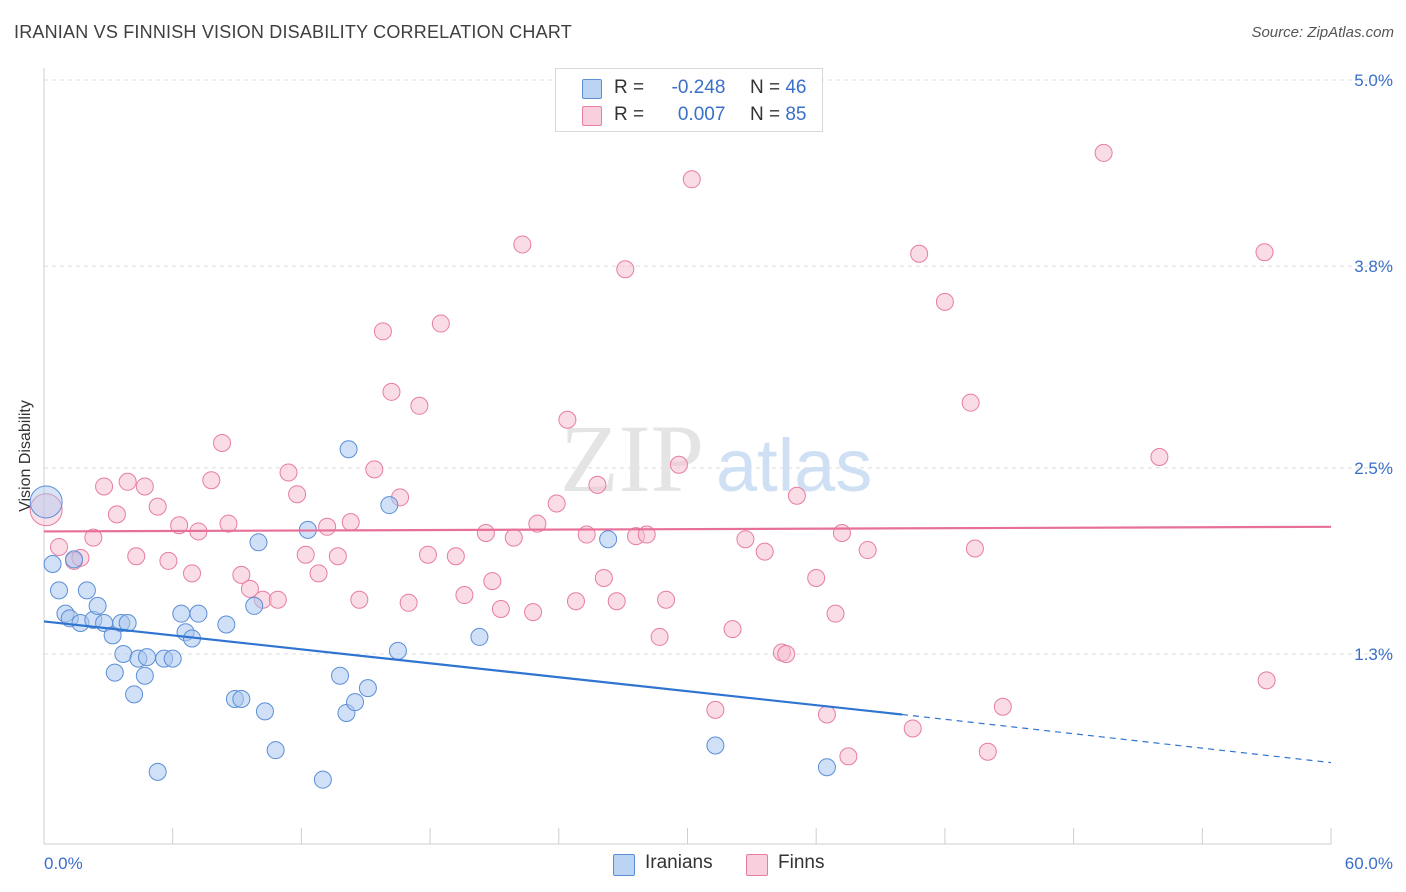 This screenshot has height=892, width=1406. What do you see at coordinates (687, 529) in the screenshot?
I see `finns-trend-line` at bounding box center [687, 529].